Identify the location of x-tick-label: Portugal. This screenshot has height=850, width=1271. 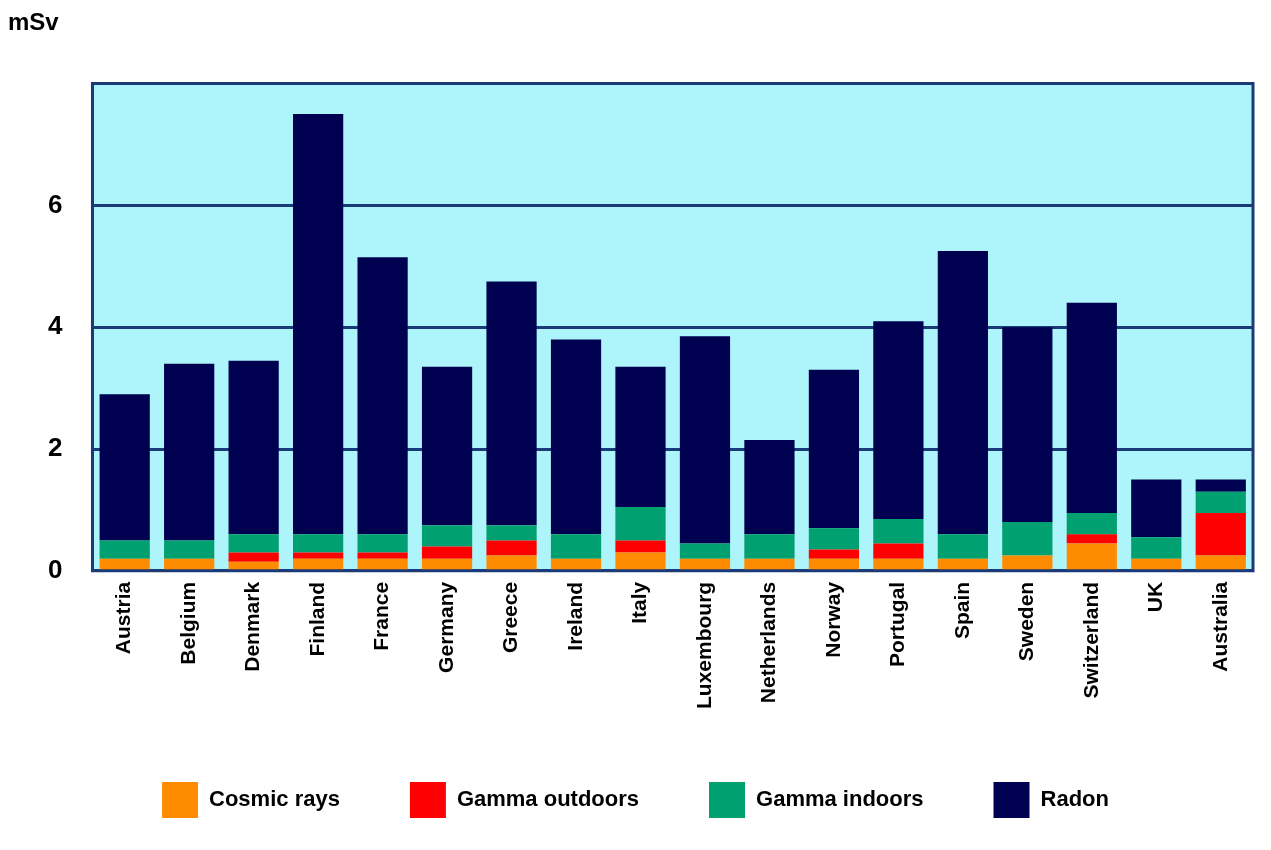
(897, 624).